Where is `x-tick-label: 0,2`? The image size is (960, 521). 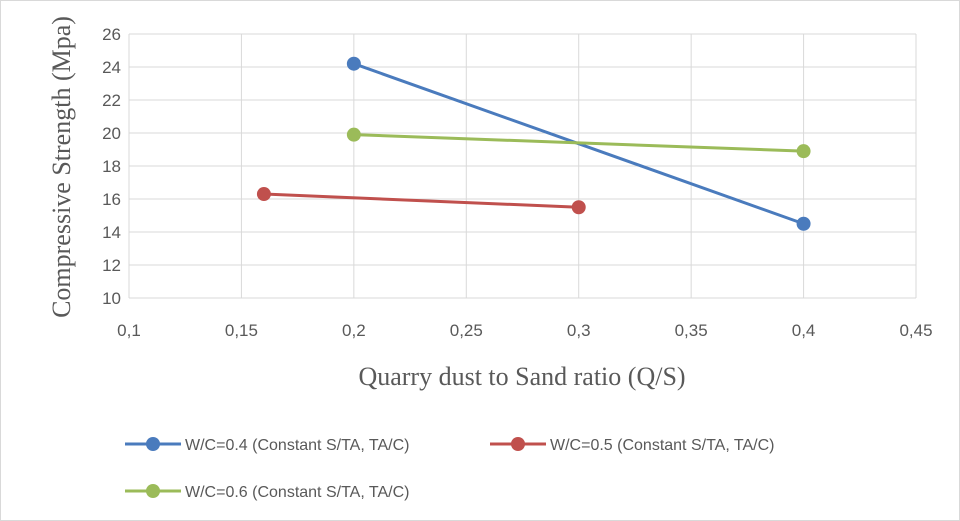
x-tick-label: 0,2 is located at coordinates (354, 330).